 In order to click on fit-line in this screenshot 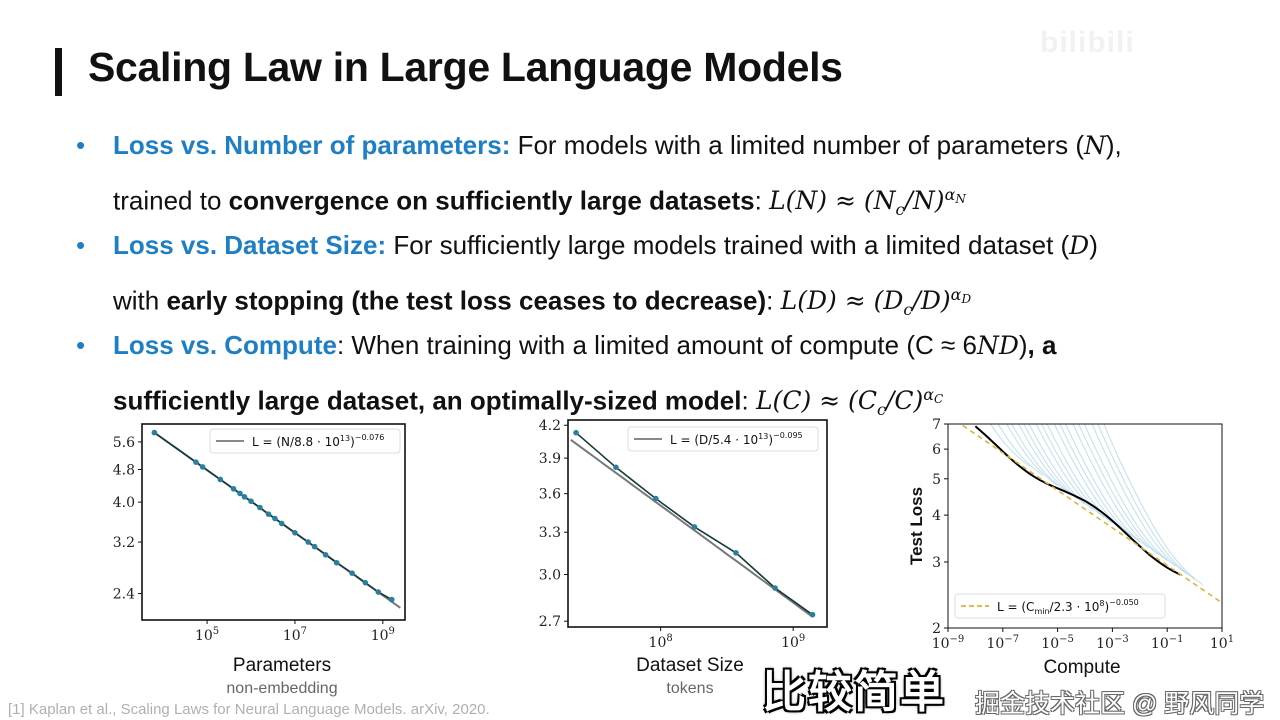, I will do `click(692, 528)`.